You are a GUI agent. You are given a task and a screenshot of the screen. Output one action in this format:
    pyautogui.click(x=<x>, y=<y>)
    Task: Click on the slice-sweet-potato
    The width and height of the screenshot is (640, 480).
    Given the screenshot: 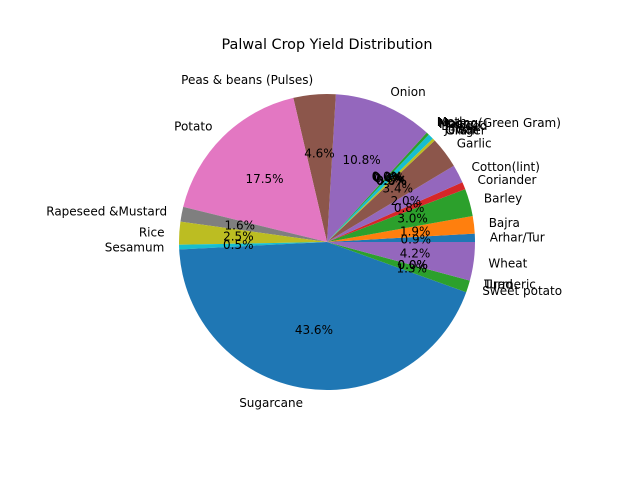 What is the action you would take?
    pyautogui.click(x=398, y=267)
    